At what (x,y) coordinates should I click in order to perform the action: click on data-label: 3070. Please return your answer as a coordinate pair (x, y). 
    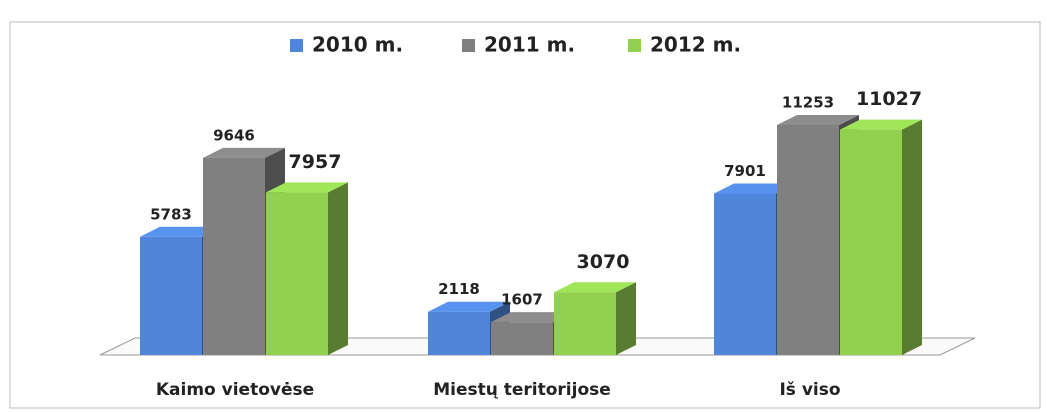
    Looking at the image, I should click on (603, 262).